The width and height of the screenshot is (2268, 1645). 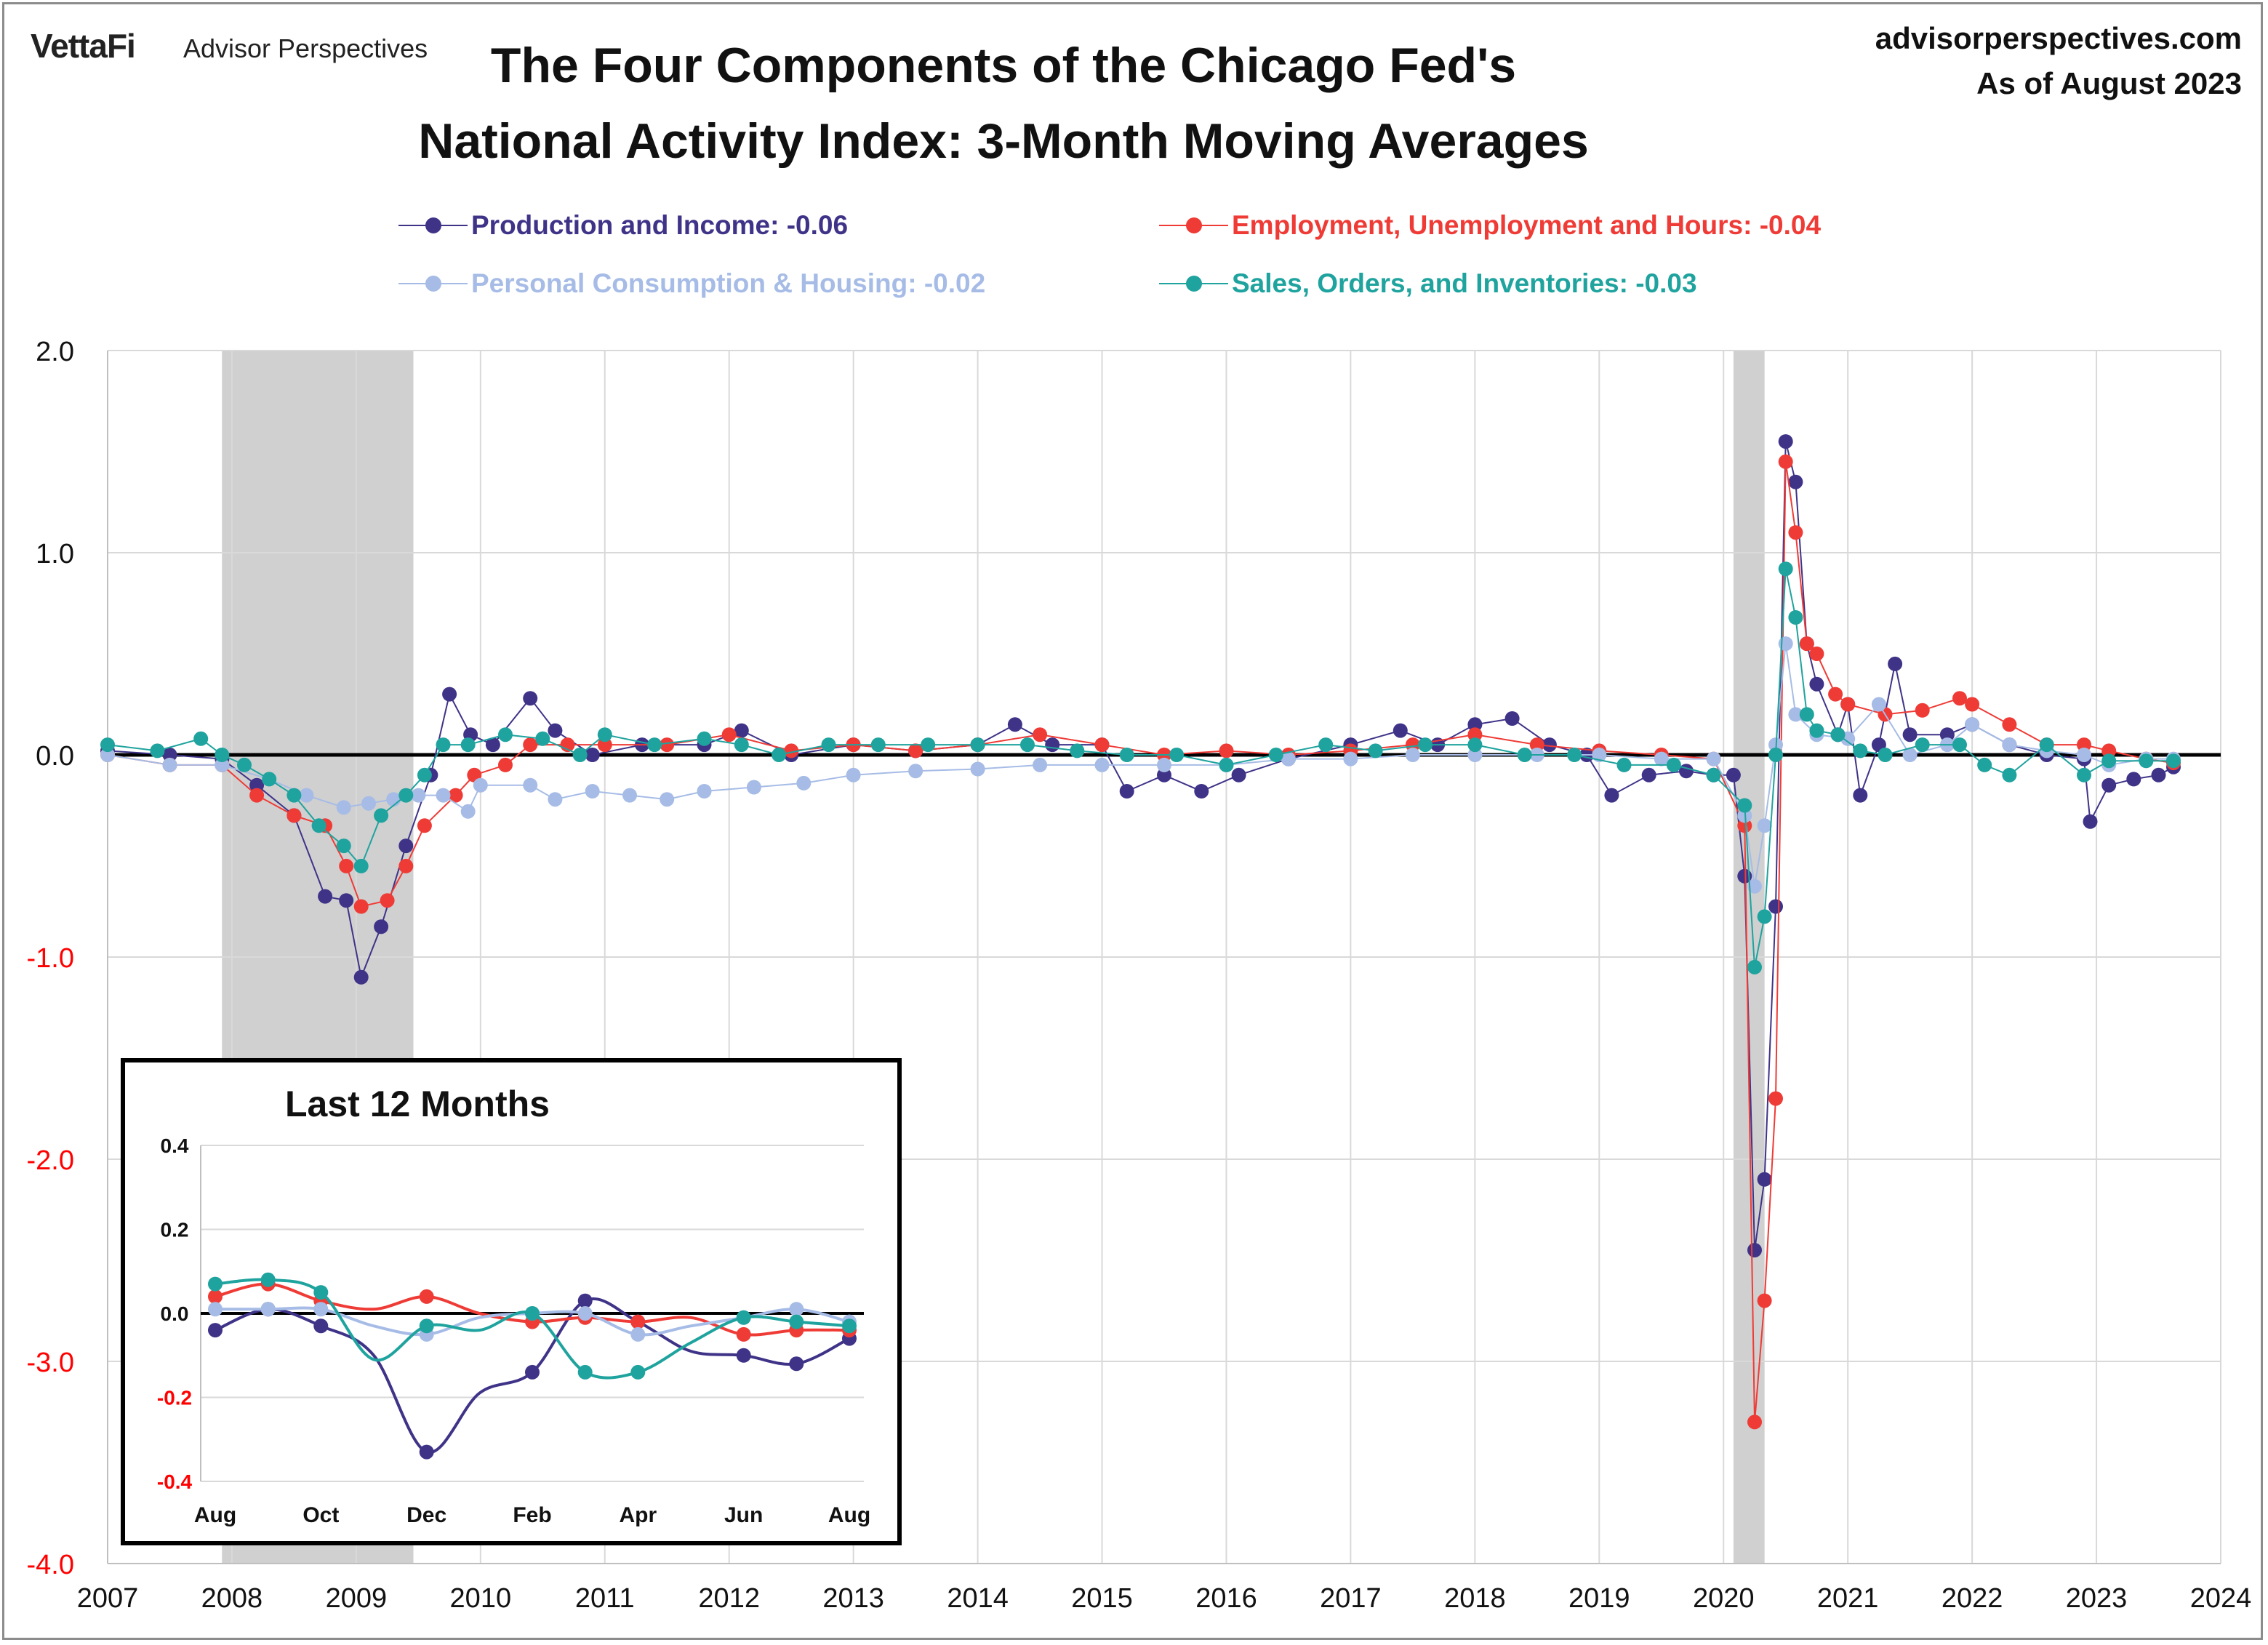 I want to click on x-tick-label: 2017, so click(x=1351, y=1598).